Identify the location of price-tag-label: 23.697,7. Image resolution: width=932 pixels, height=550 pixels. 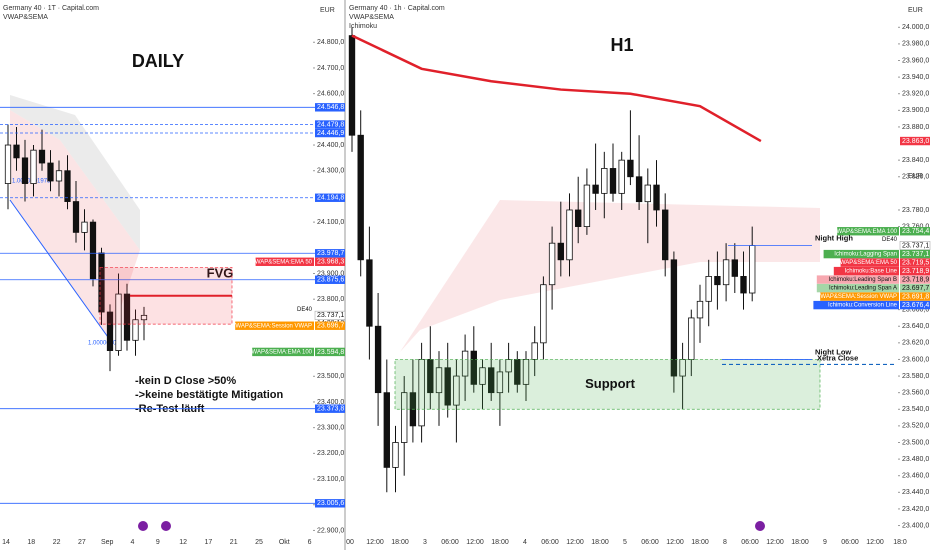
(915, 288).